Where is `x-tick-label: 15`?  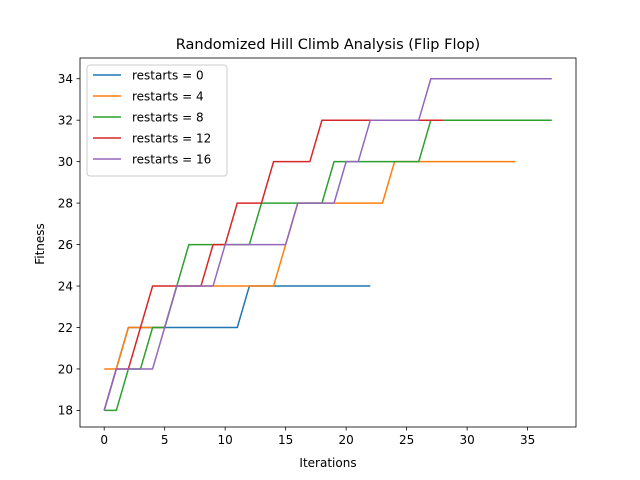
x-tick-label: 15 is located at coordinates (285, 440).